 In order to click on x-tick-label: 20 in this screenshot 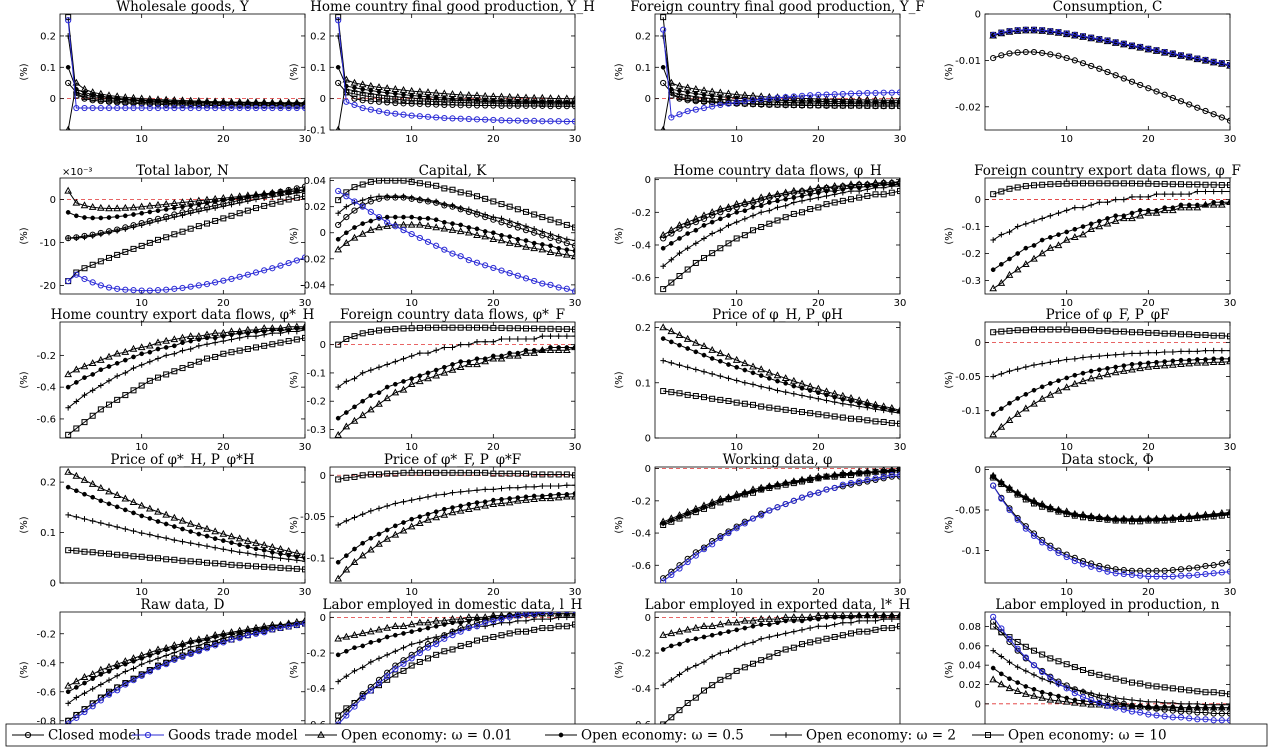, I will do `click(1148, 139)`.